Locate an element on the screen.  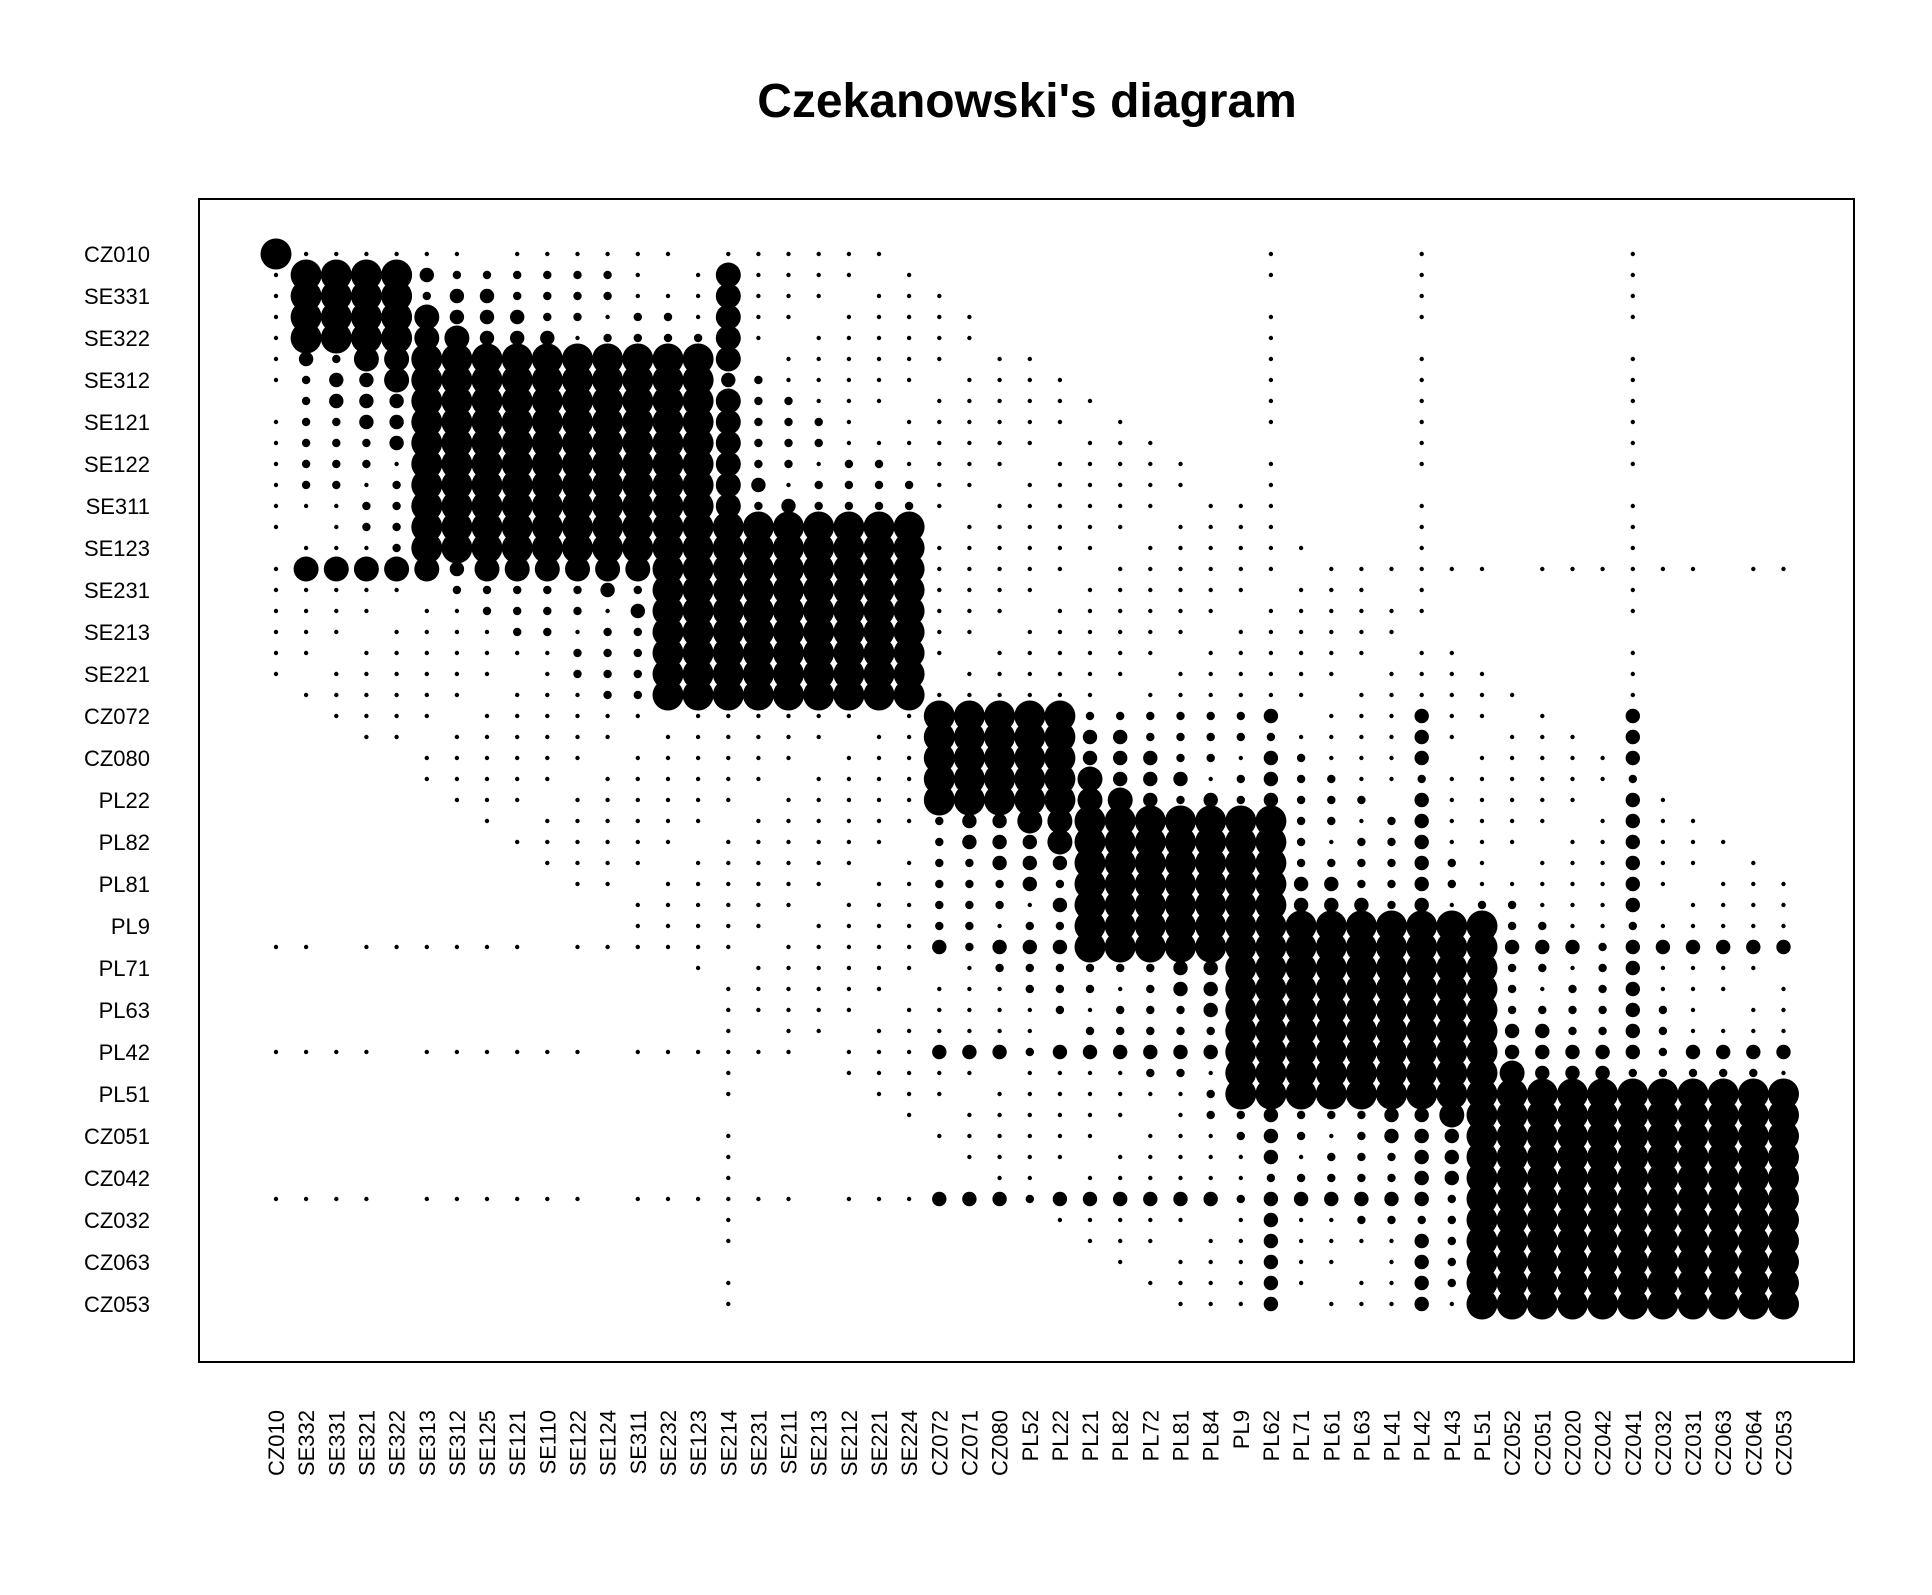
dot-CZ052-PL81 is located at coordinates (1180, 1115).